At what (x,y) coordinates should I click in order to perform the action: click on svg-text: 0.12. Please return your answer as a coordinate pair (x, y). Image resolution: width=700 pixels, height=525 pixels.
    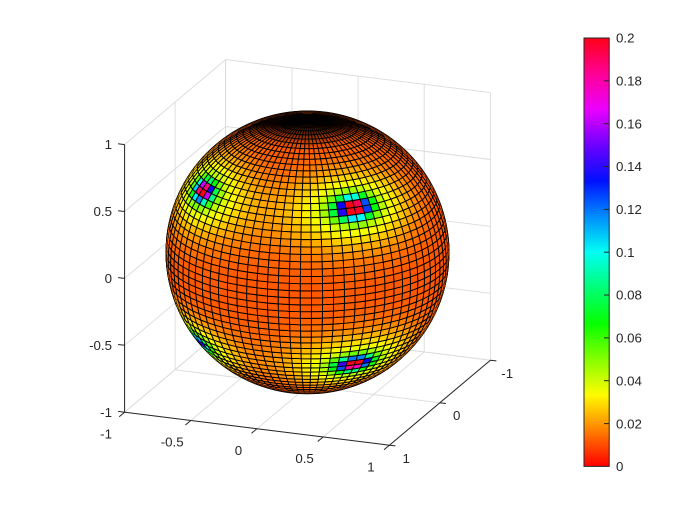
    Looking at the image, I should click on (629, 209).